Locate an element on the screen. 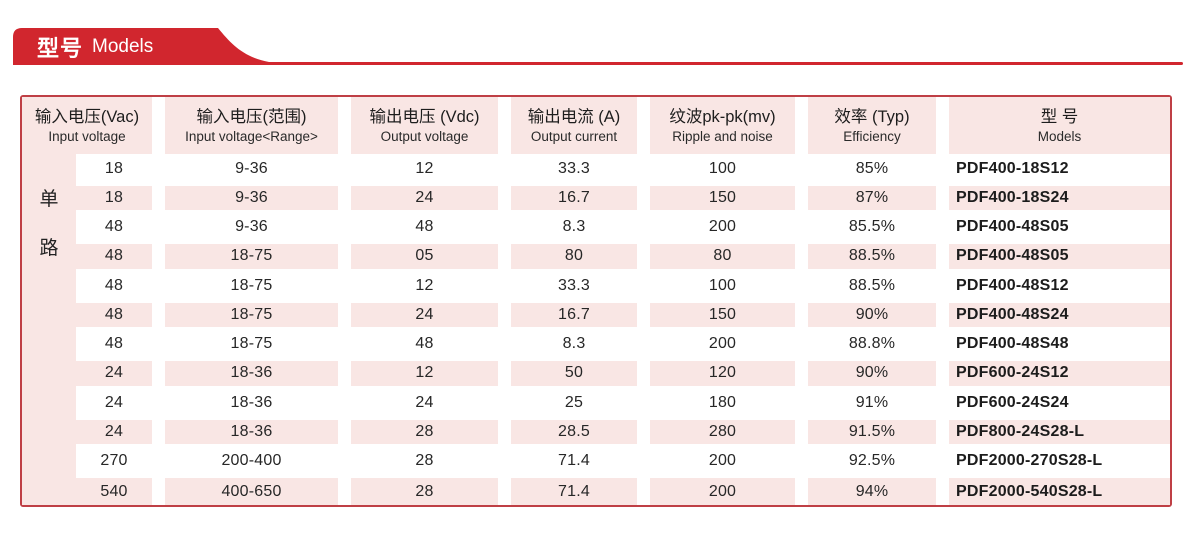 The width and height of the screenshot is (1200, 548). column-header-zh: 纹波pk-pk(mv) is located at coordinates (722, 116).